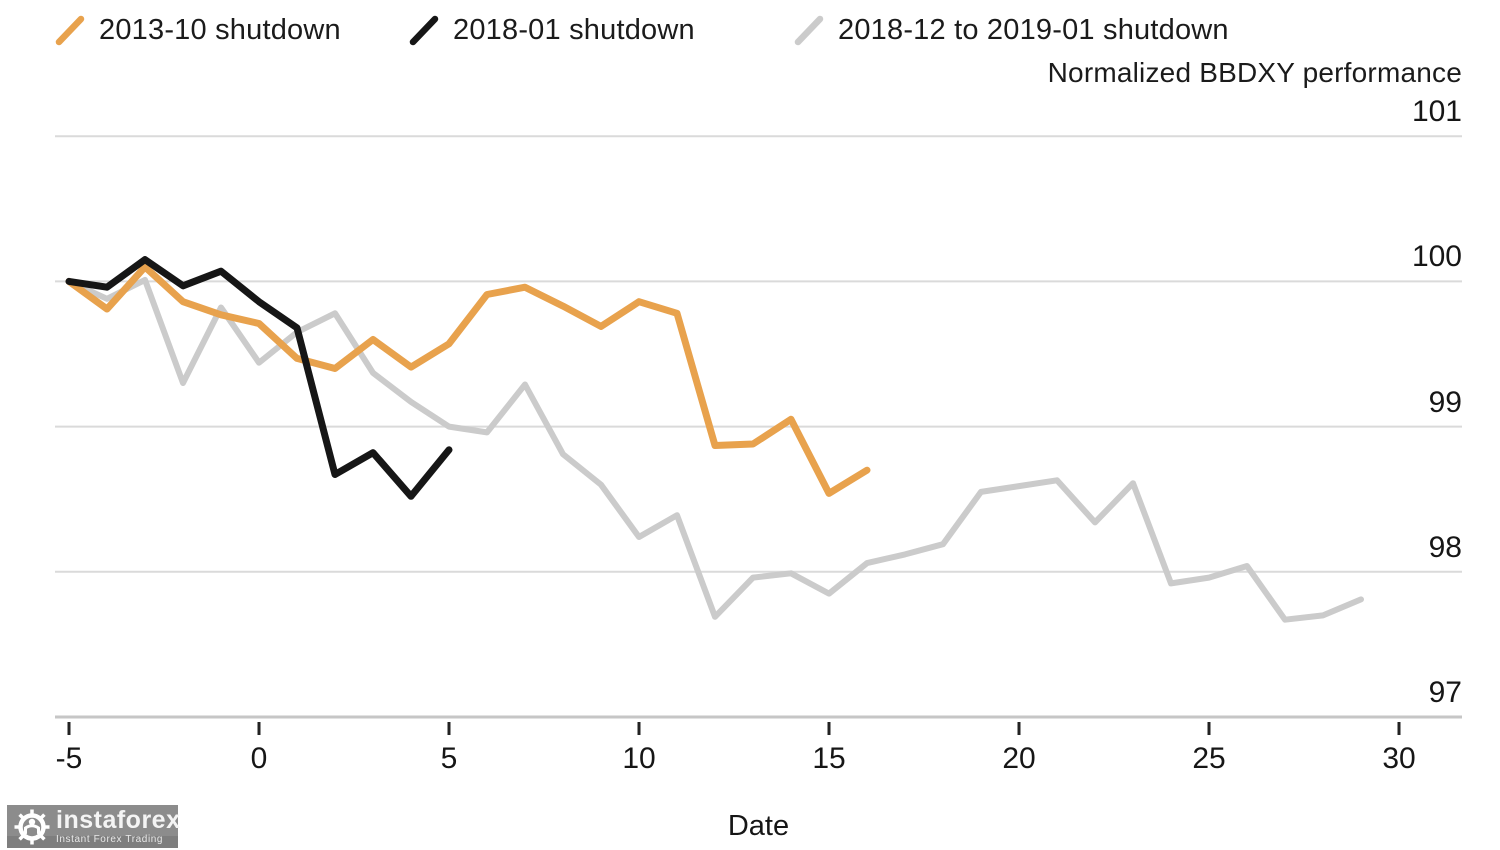  I want to click on x-tick-label: 0, so click(259, 758).